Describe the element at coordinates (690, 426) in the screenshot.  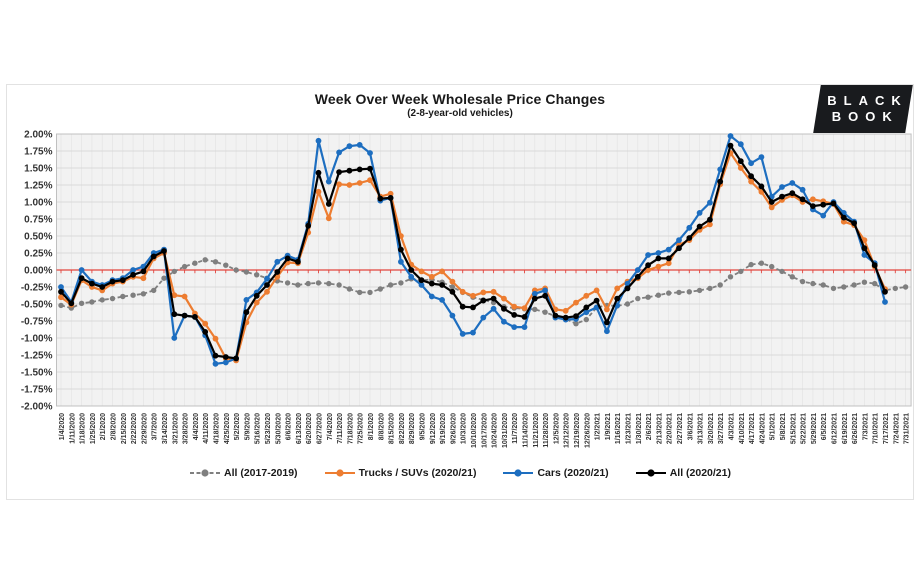
I see `x-tick-label: 3/6/2021` at that location.